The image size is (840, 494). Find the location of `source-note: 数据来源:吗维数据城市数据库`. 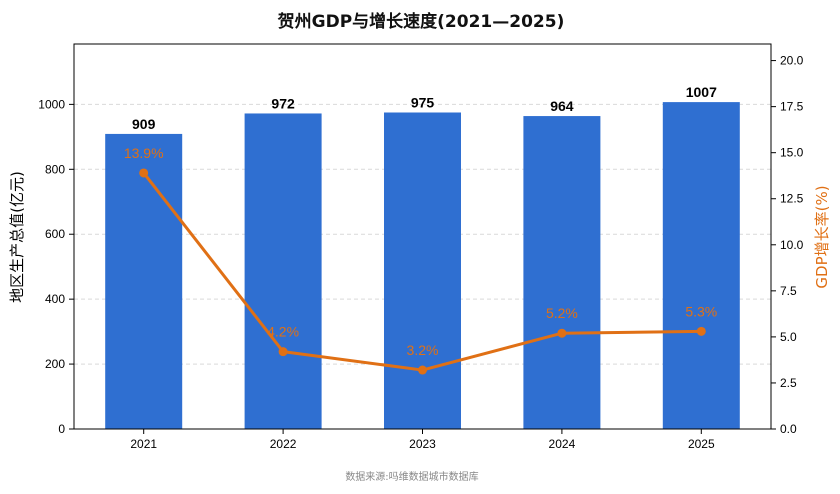

source-note: 数据来源:吗维数据城市数据库 is located at coordinates (411, 476).